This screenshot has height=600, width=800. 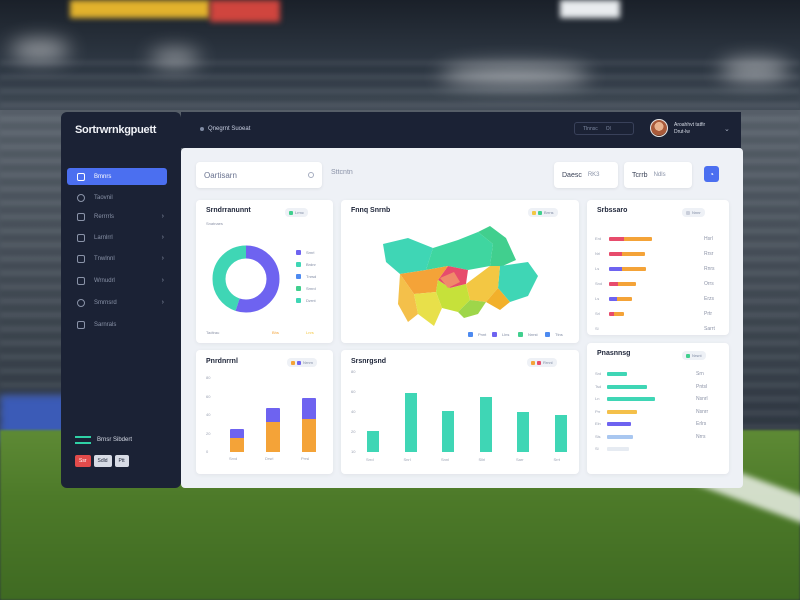 What do you see at coordinates (598, 373) in the screenshot?
I see `bar-label: Srd` at bounding box center [598, 373].